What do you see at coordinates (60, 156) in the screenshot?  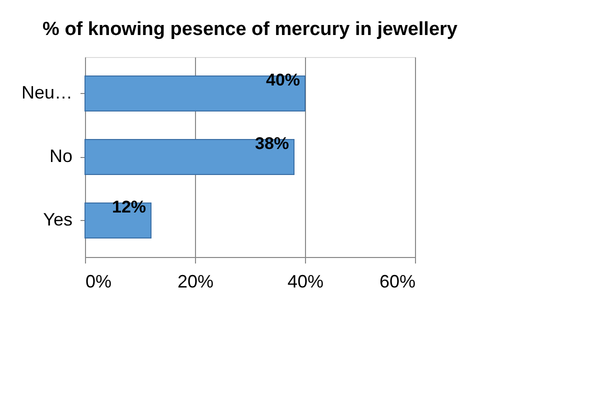 I see `y-tick-label: No` at bounding box center [60, 156].